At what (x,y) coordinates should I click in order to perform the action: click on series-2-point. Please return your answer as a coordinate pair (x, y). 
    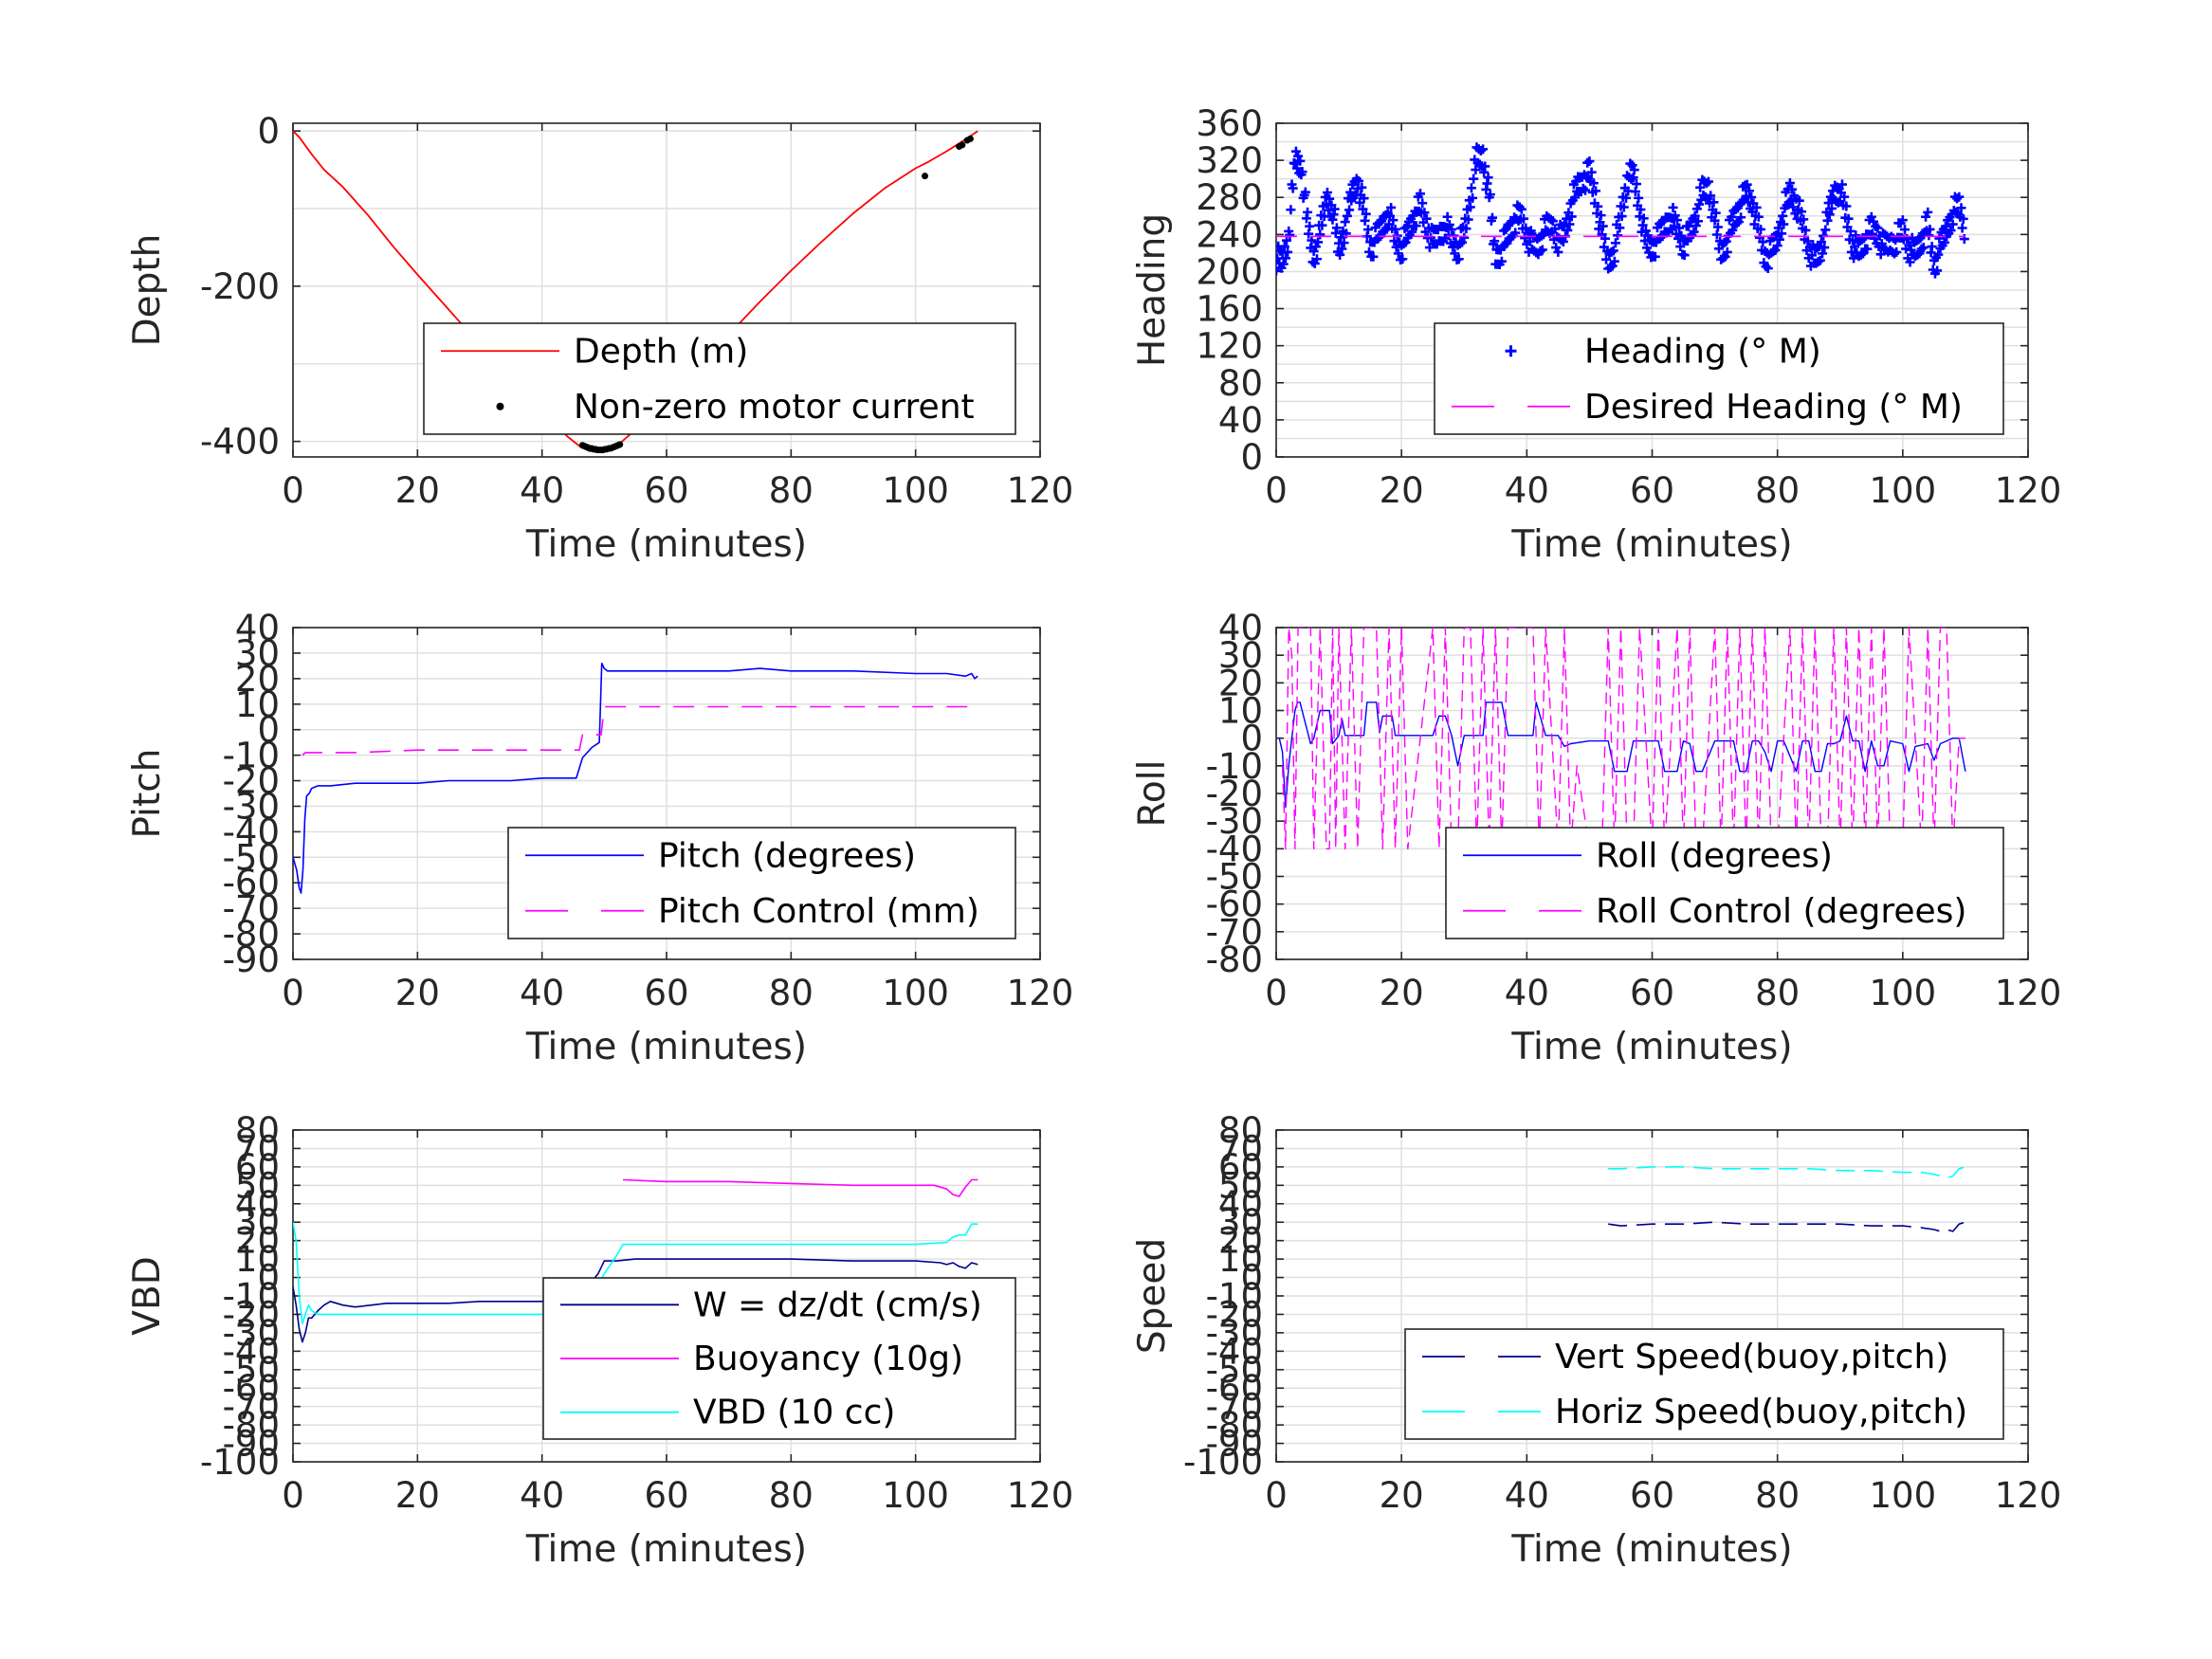
    Looking at the image, I should click on (962, 145).